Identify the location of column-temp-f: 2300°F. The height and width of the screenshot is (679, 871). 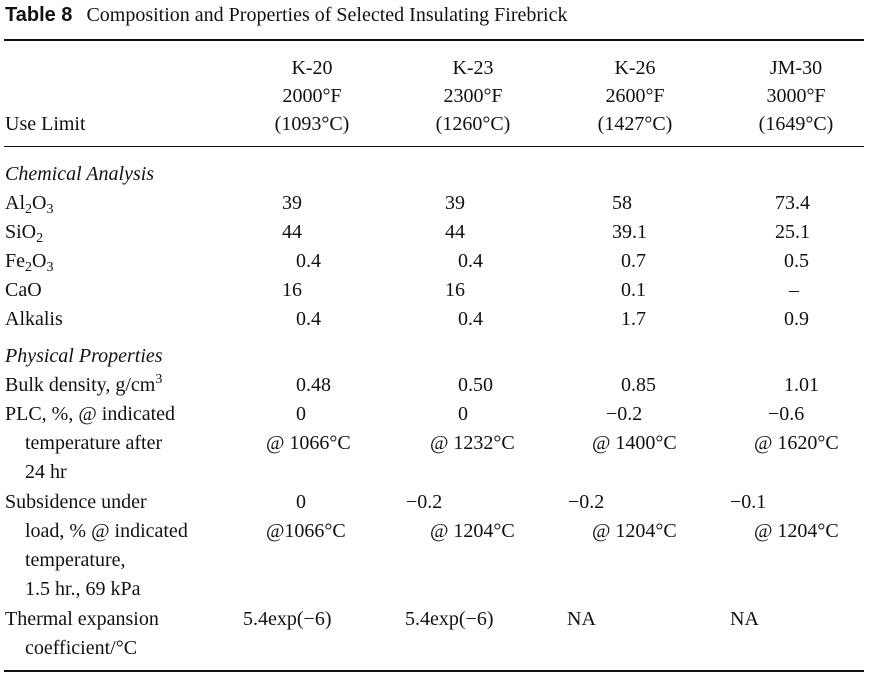
(473, 96).